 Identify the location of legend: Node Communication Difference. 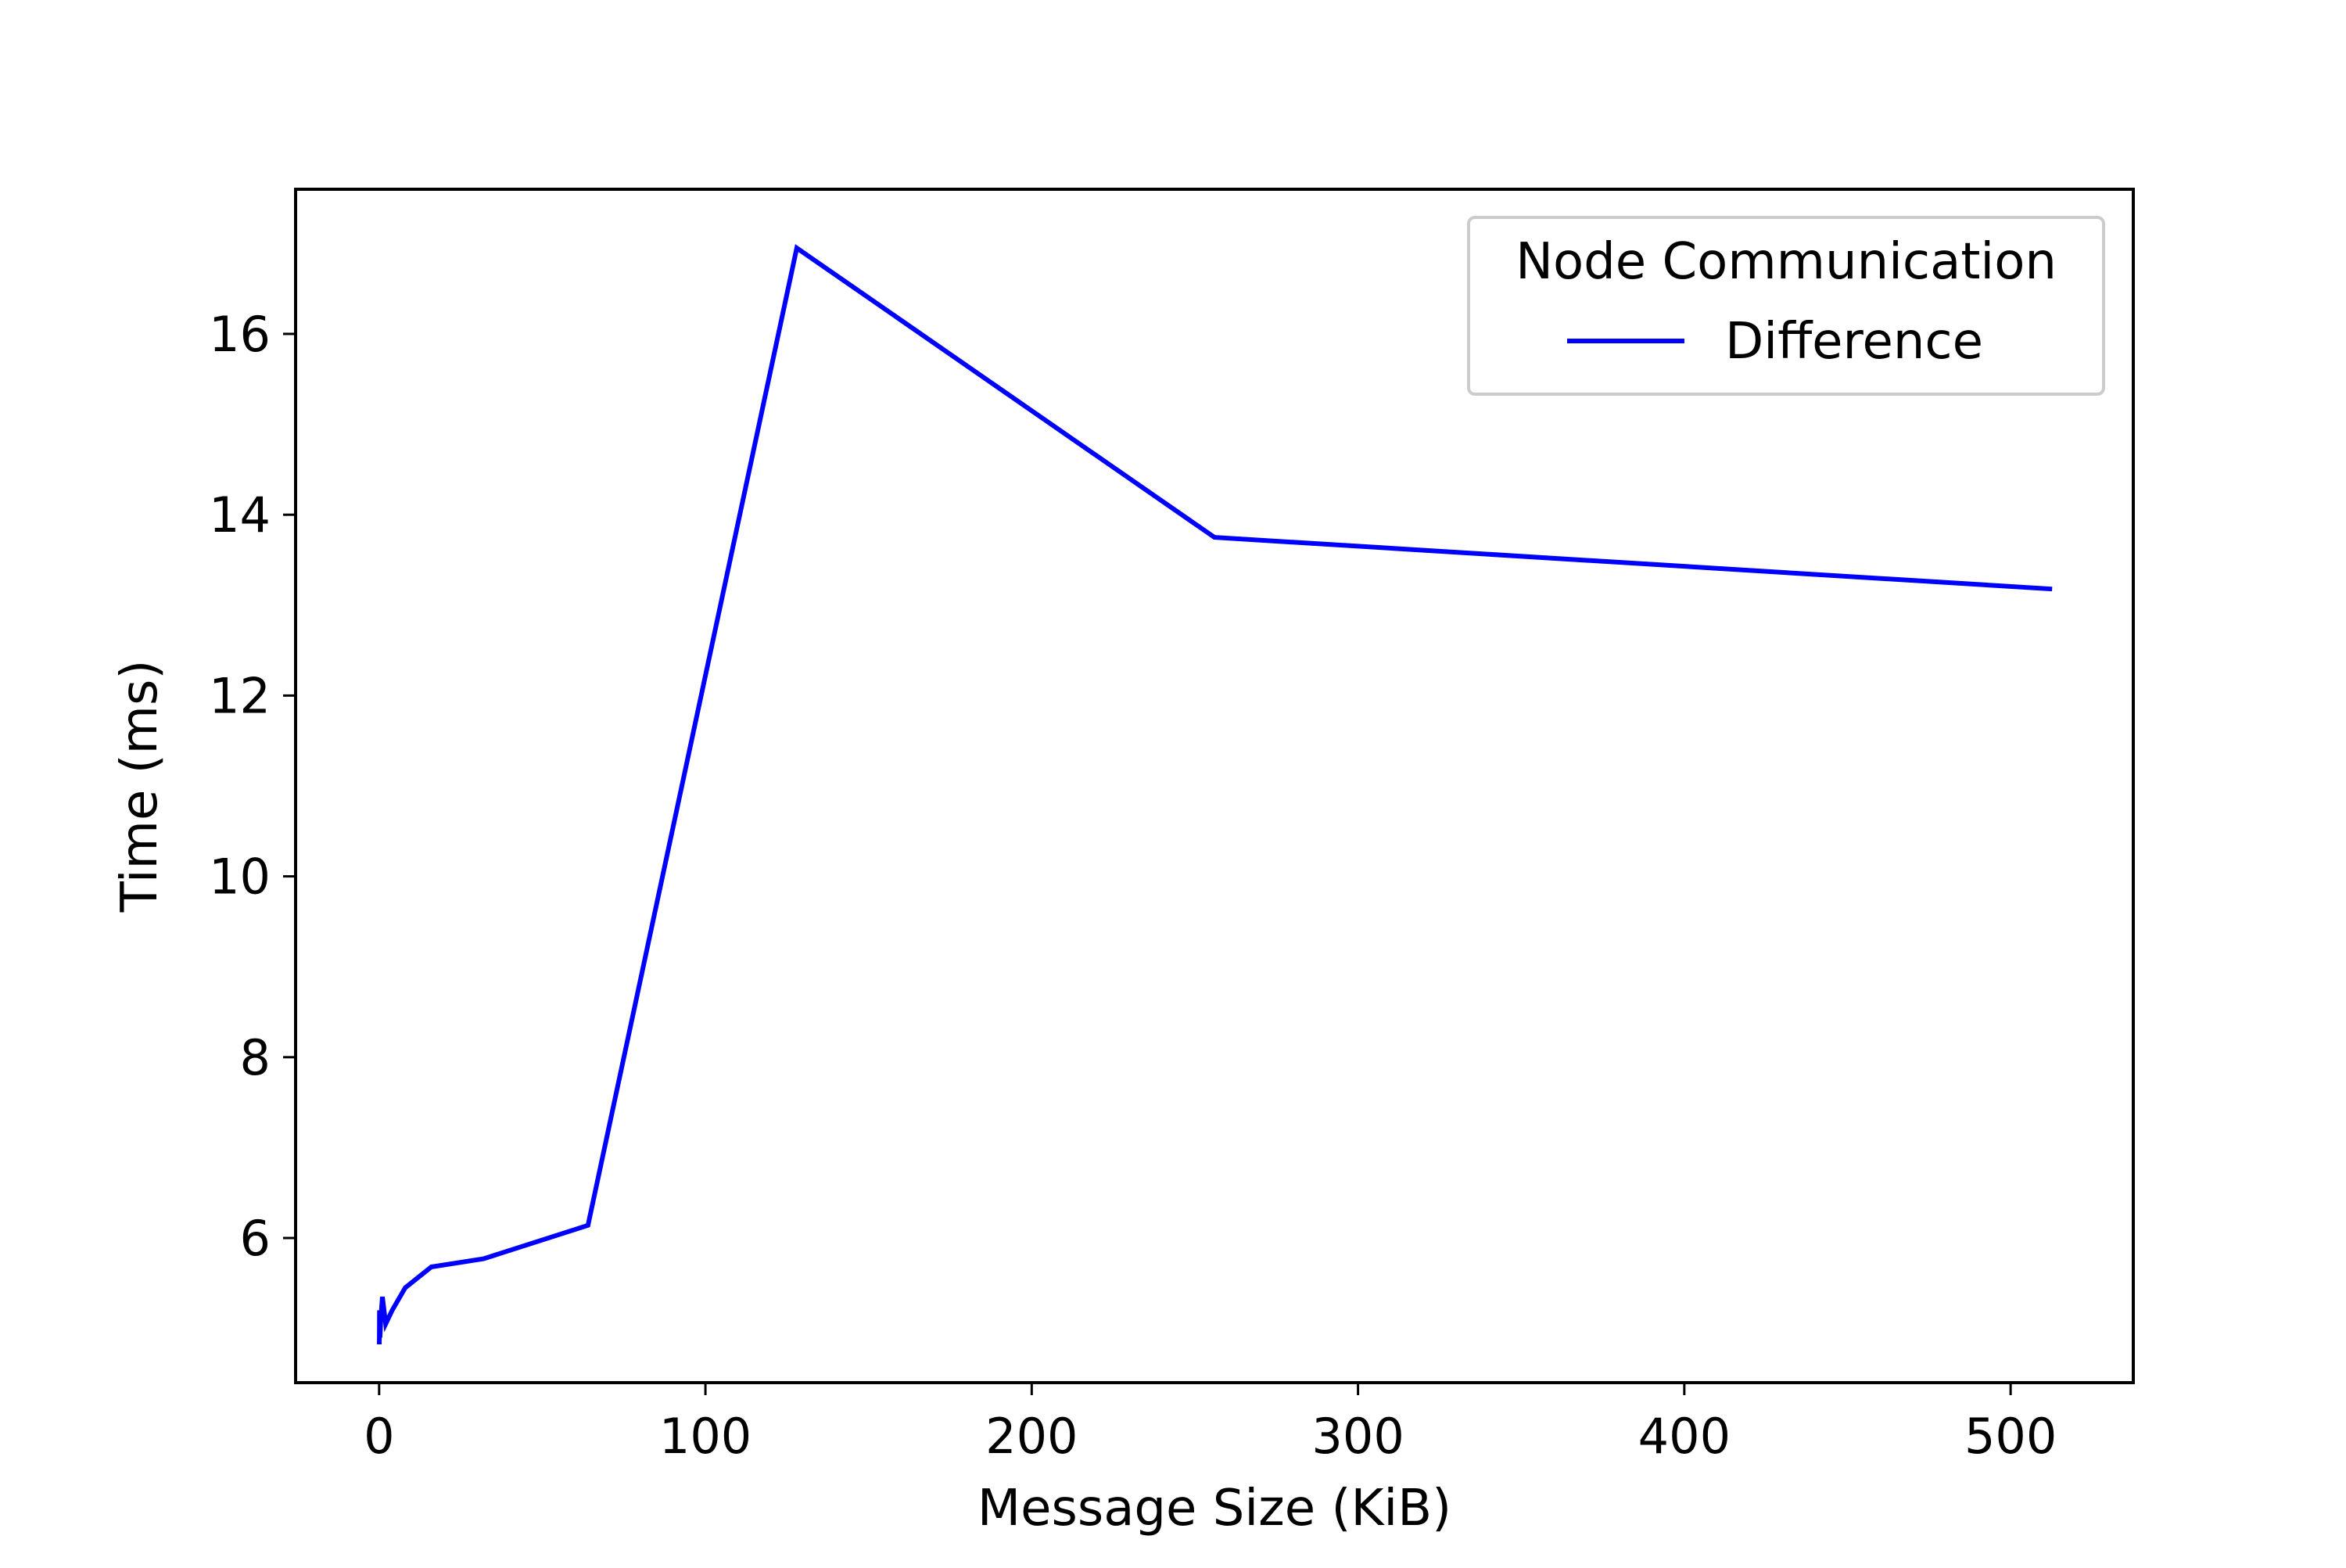
(1786, 306).